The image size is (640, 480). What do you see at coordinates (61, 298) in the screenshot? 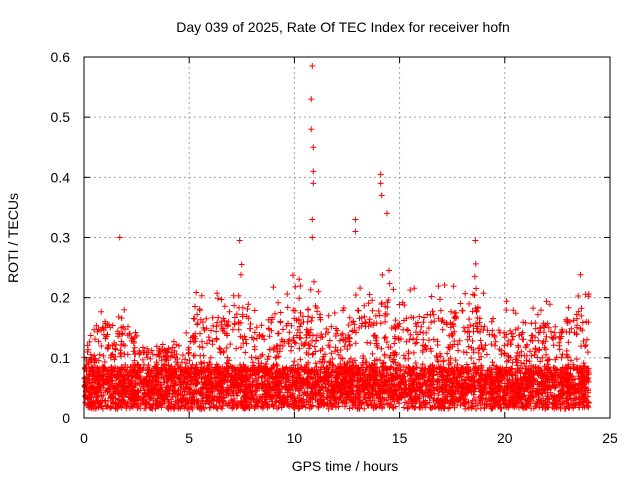
I see `y-tick-label: 0.2` at bounding box center [61, 298].